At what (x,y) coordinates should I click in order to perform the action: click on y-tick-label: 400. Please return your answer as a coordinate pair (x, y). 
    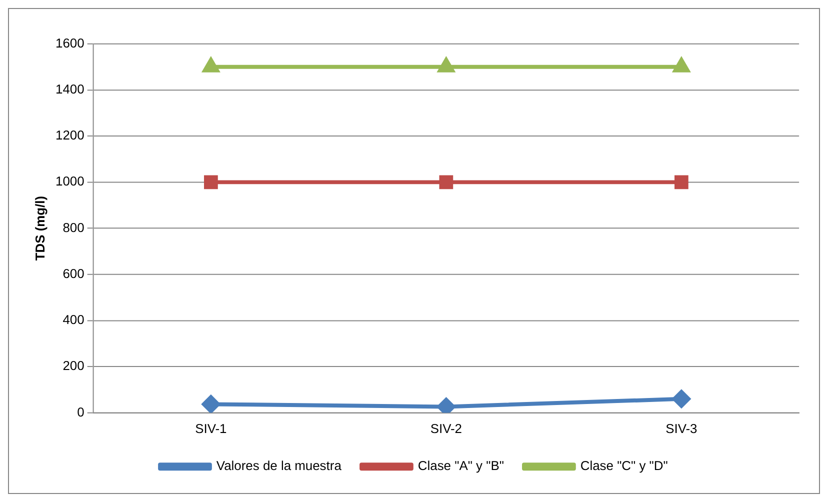
    Looking at the image, I should click on (73, 320).